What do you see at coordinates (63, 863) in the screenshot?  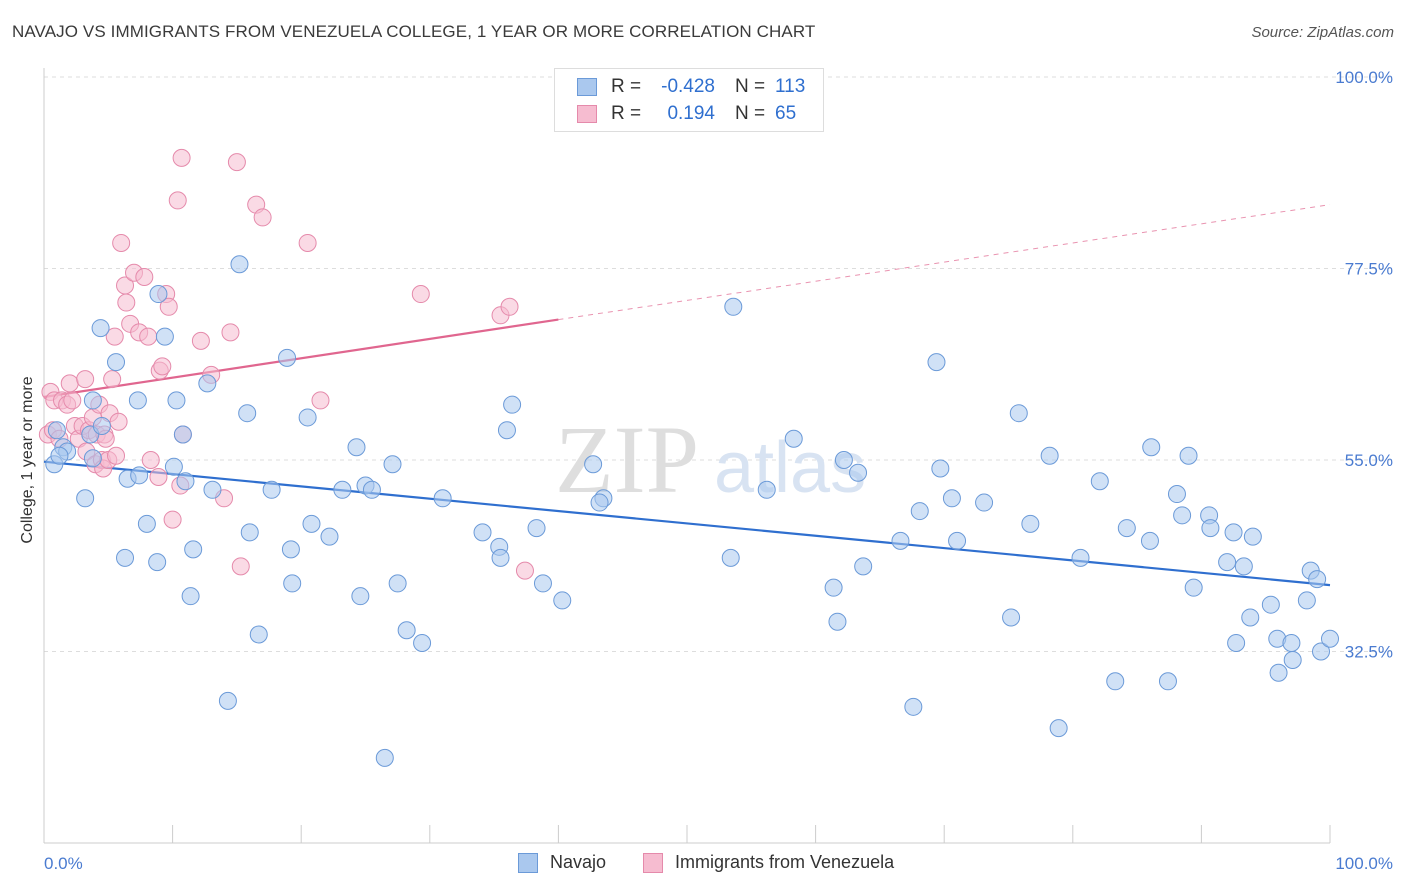 I see `x-tick-label: 0.0%` at bounding box center [63, 863].